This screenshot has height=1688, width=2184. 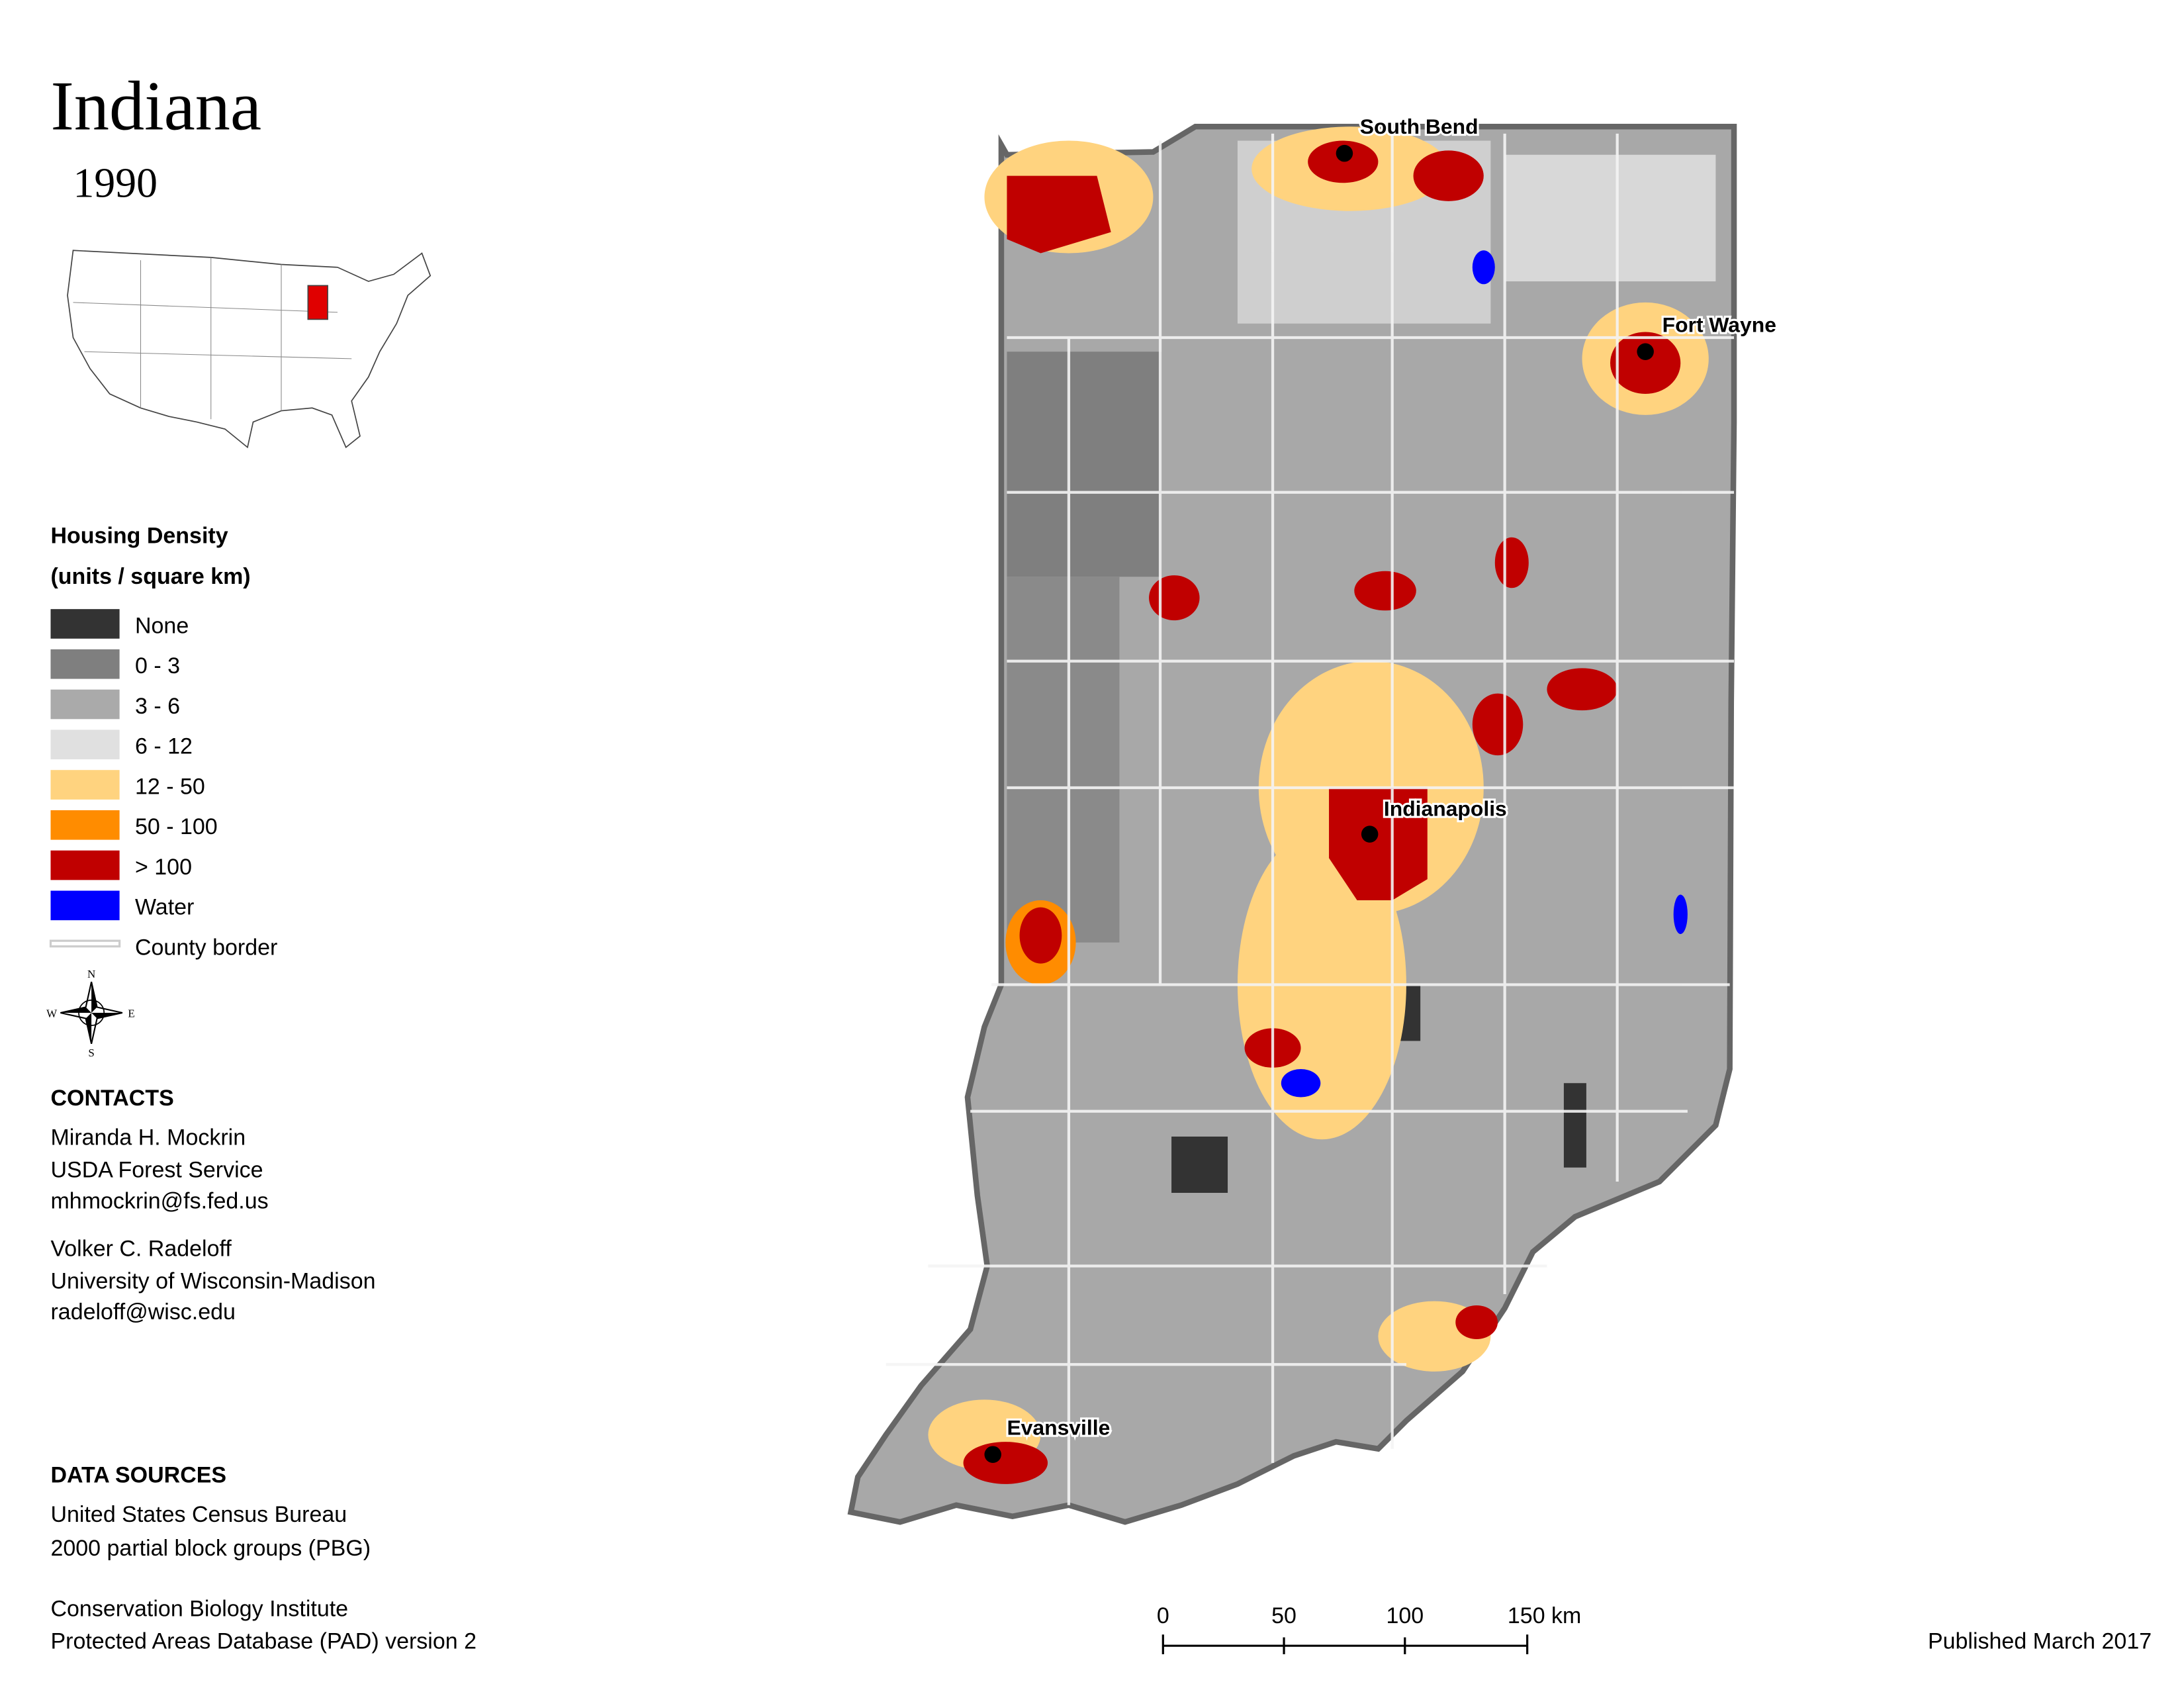 I want to click on contact-line: radeloff@wisc.edu, so click(x=142, y=1312).